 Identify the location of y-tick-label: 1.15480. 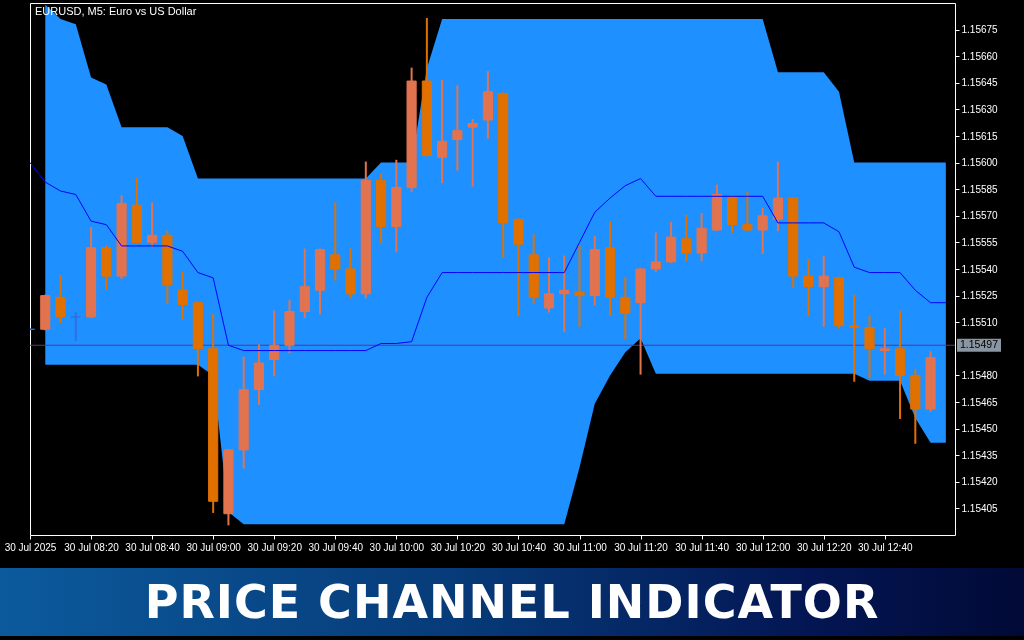
(980, 375).